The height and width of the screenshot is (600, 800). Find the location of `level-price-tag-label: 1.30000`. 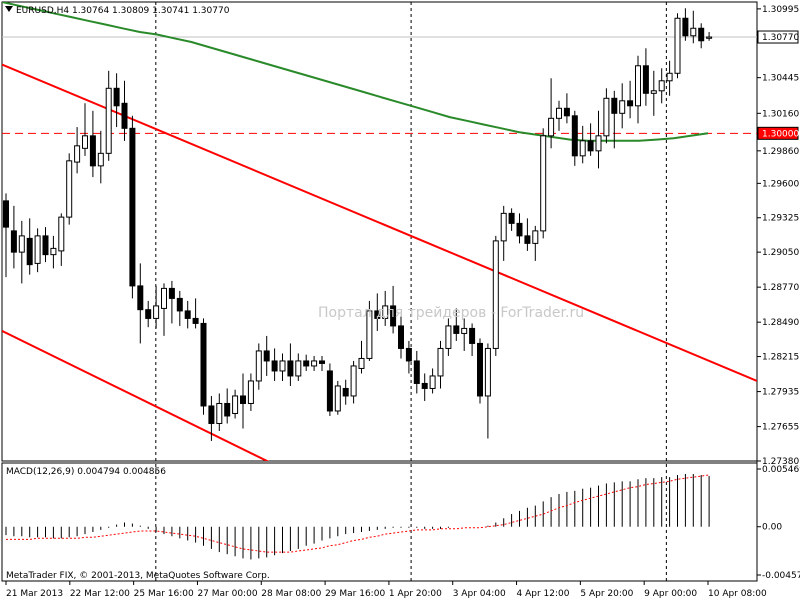

level-price-tag-label: 1.30000 is located at coordinates (780, 134).